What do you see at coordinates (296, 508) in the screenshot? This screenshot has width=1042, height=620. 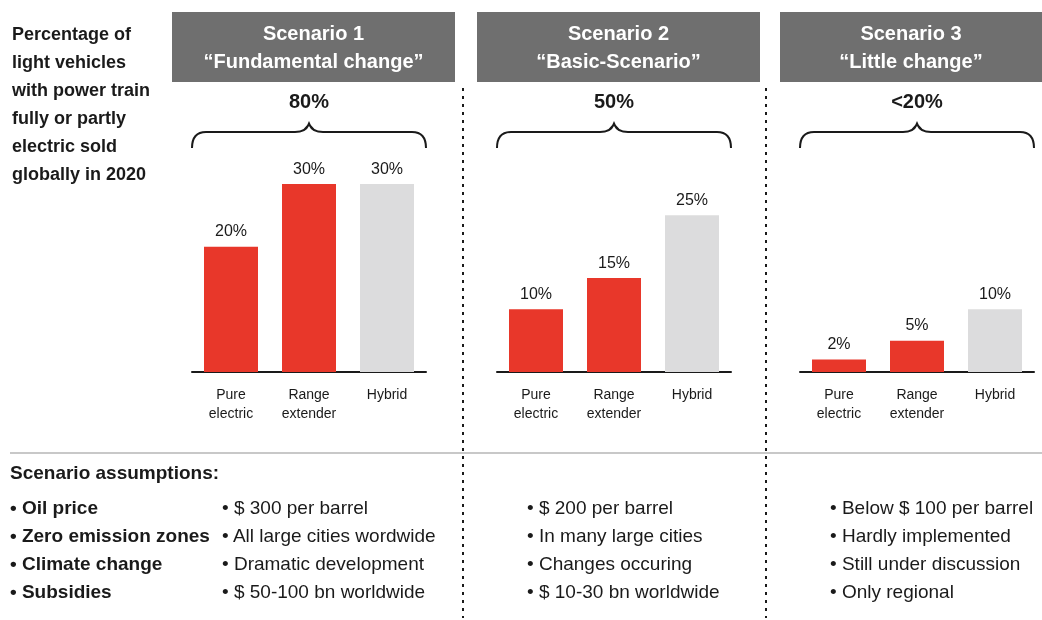 I see `text: • $ 300 per barrel` at bounding box center [296, 508].